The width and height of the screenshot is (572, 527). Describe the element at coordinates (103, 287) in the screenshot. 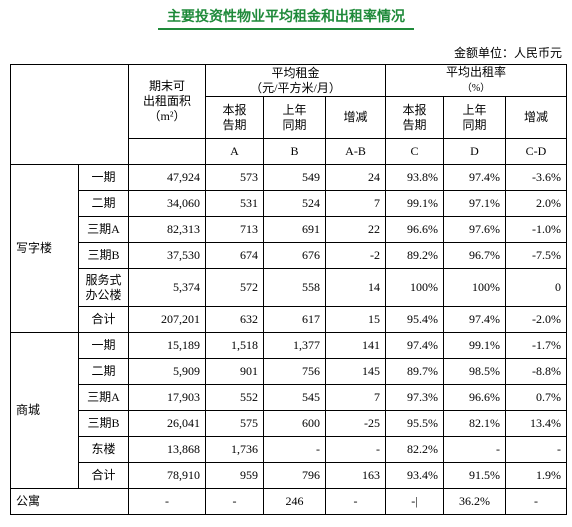

I see `row-label: 服务式 办公楼` at that location.